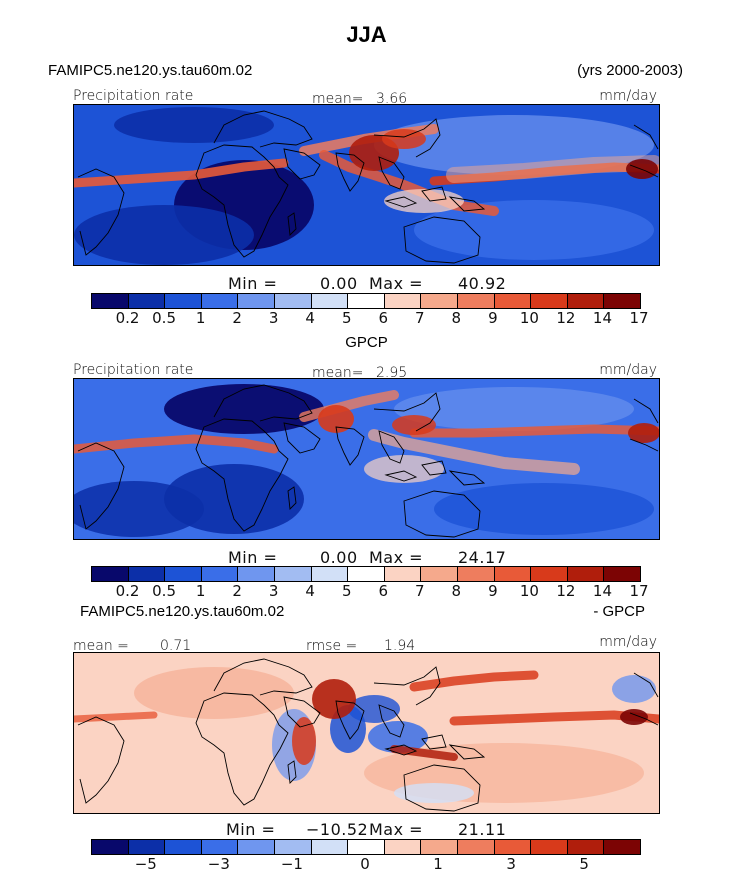  I want to click on colorbar-tick-label: 6, so click(383, 318).